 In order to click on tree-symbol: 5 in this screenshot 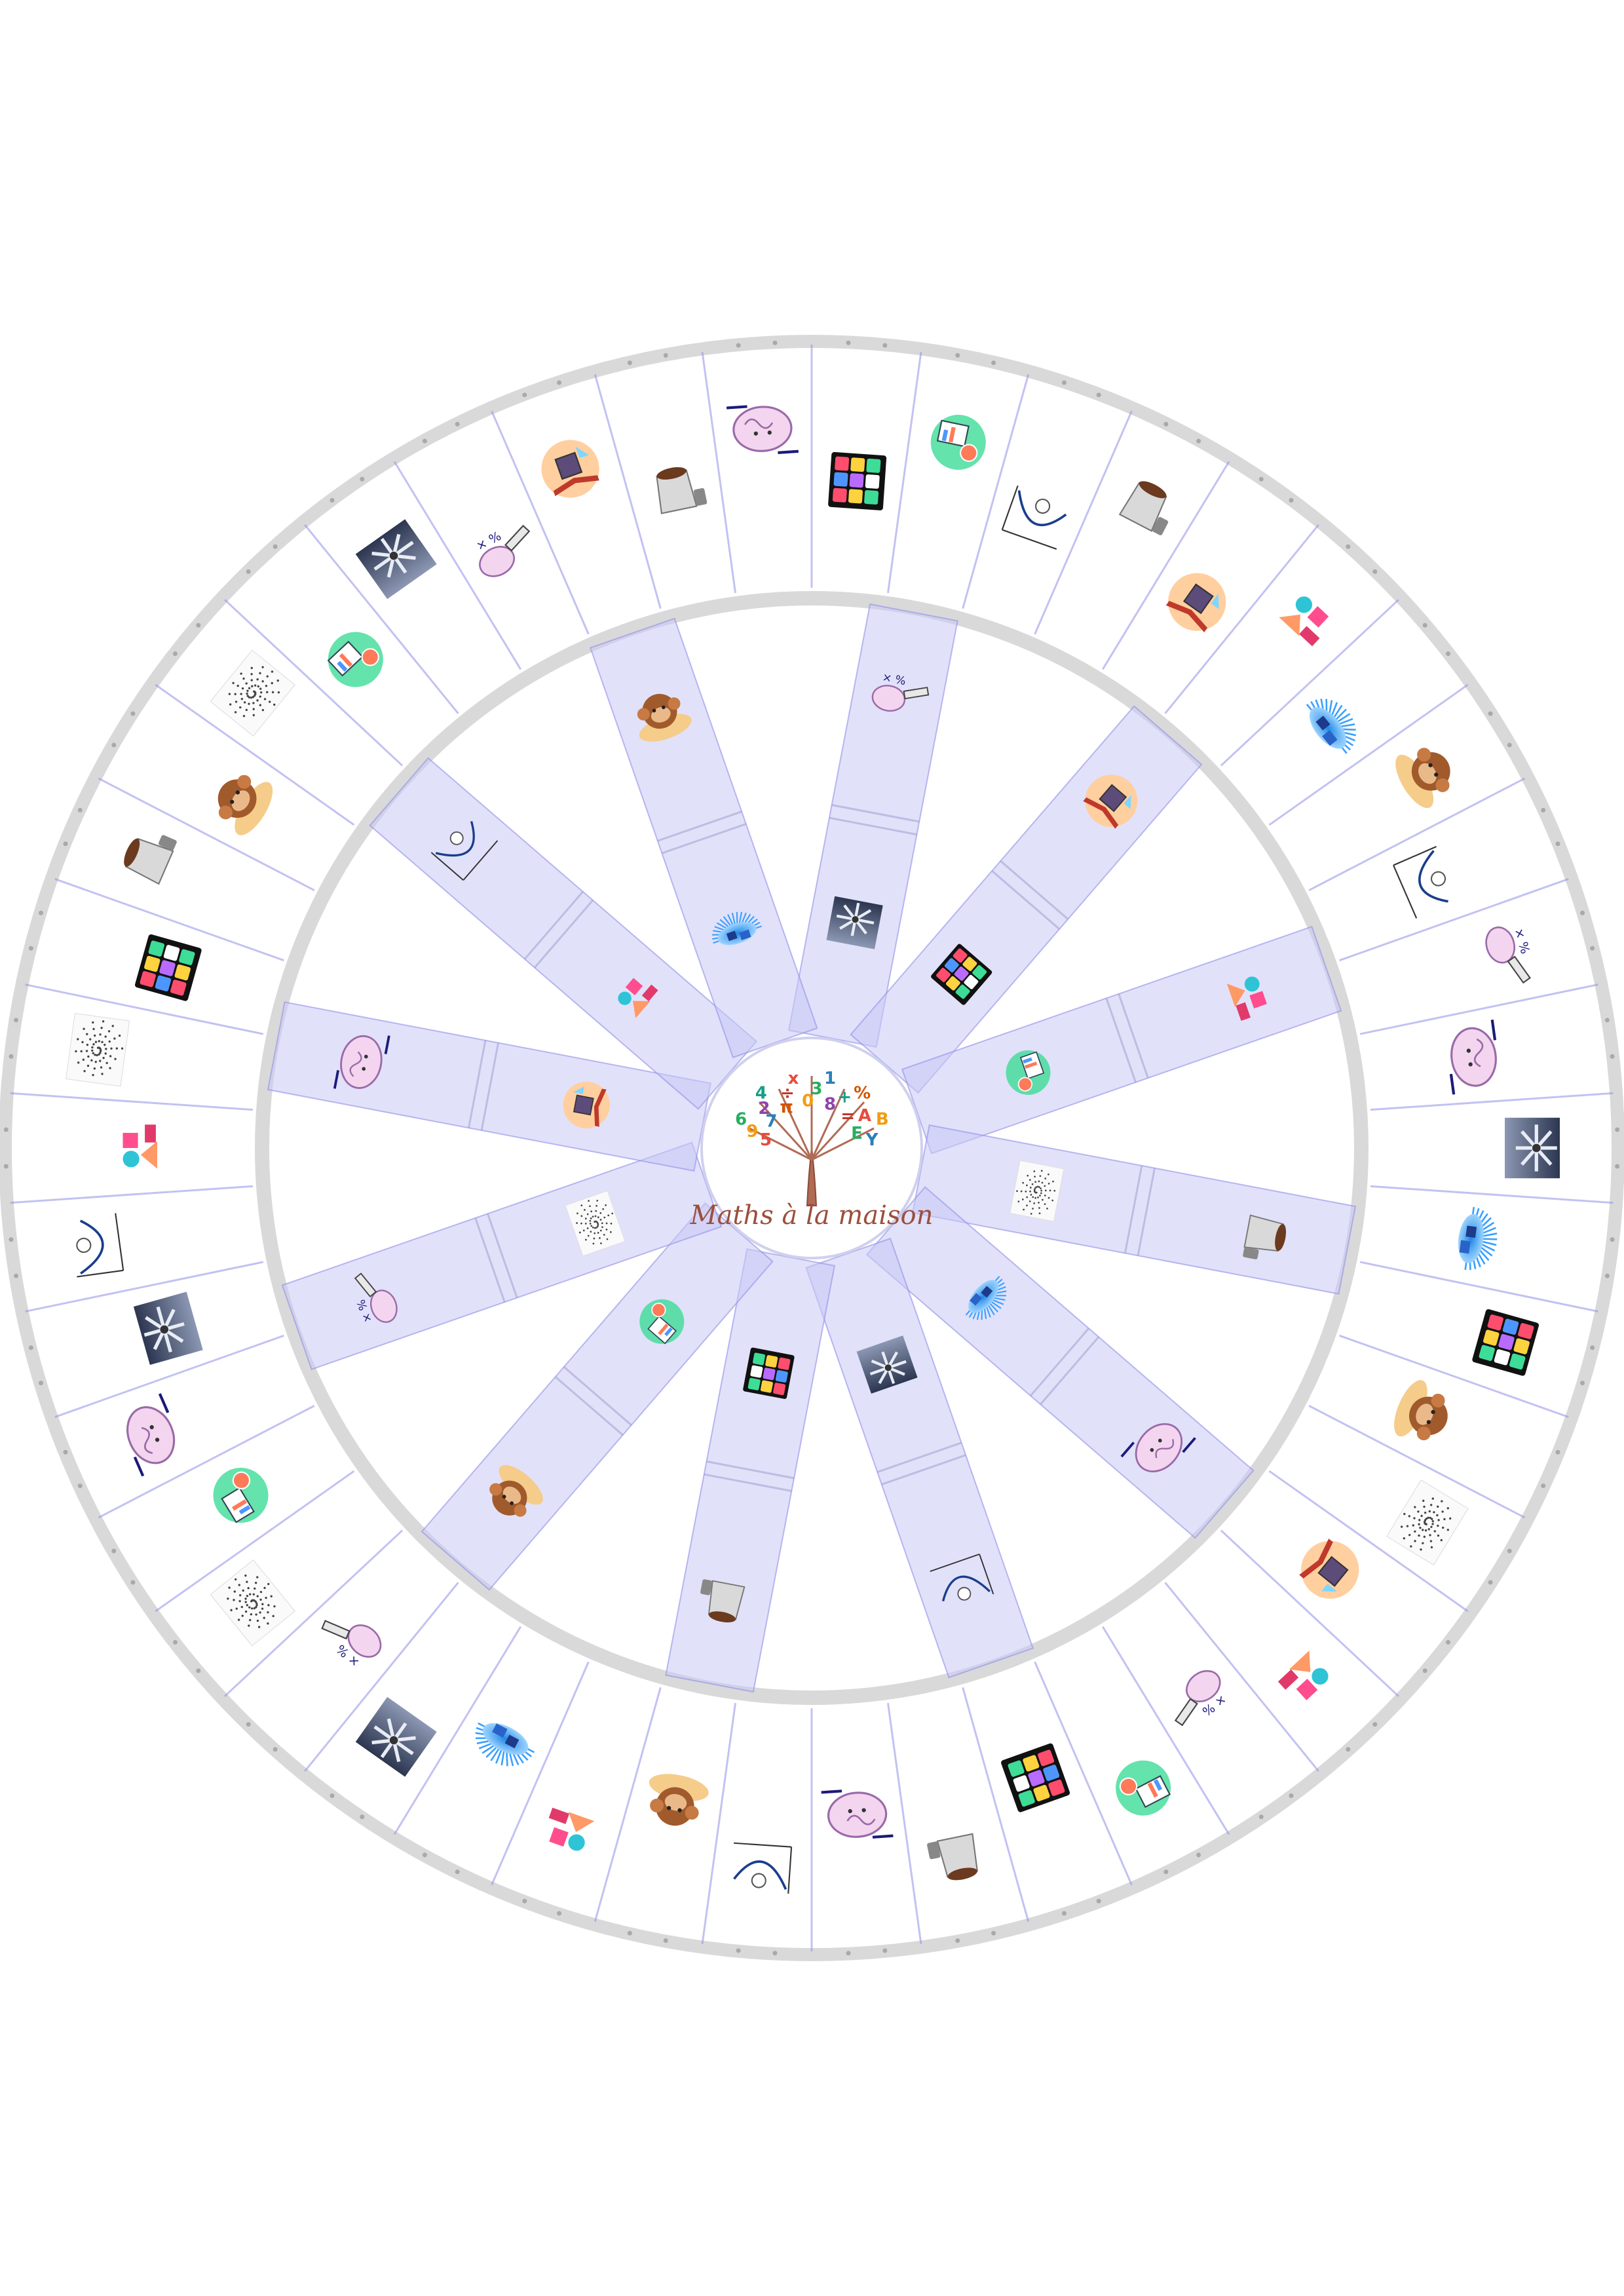, I will do `click(766, 1140)`.